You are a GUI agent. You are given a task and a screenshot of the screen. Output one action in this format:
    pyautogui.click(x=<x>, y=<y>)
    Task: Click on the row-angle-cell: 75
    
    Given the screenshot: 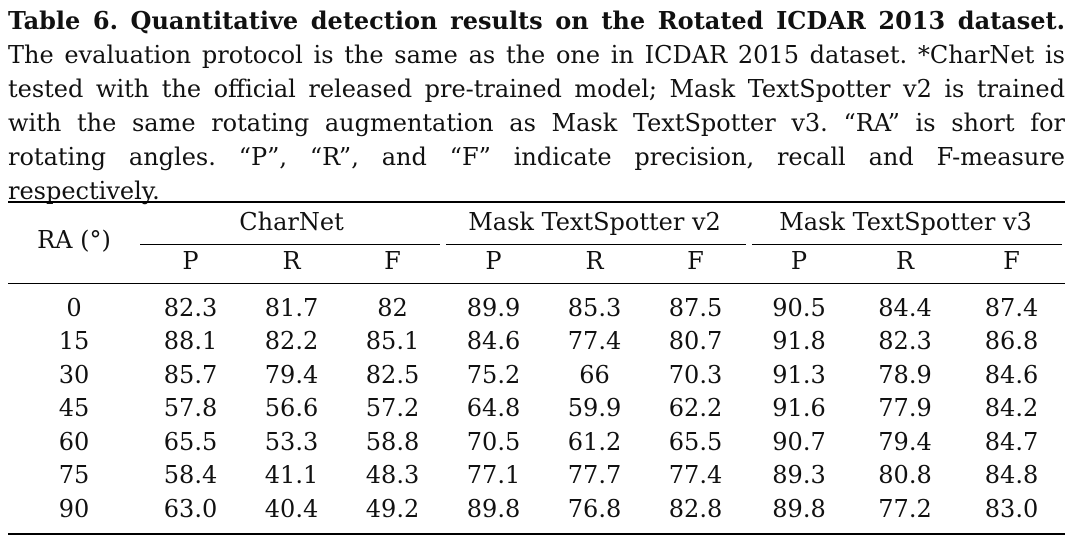 What is the action you would take?
    pyautogui.click(x=74, y=475)
    